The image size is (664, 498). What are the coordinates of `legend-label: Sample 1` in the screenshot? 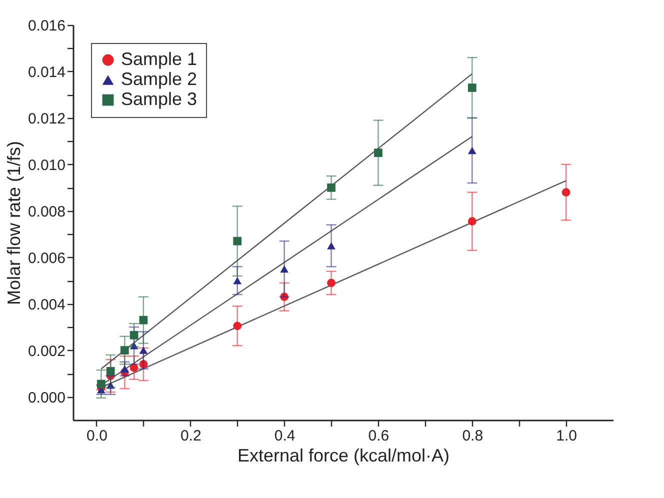 It's located at (159, 59).